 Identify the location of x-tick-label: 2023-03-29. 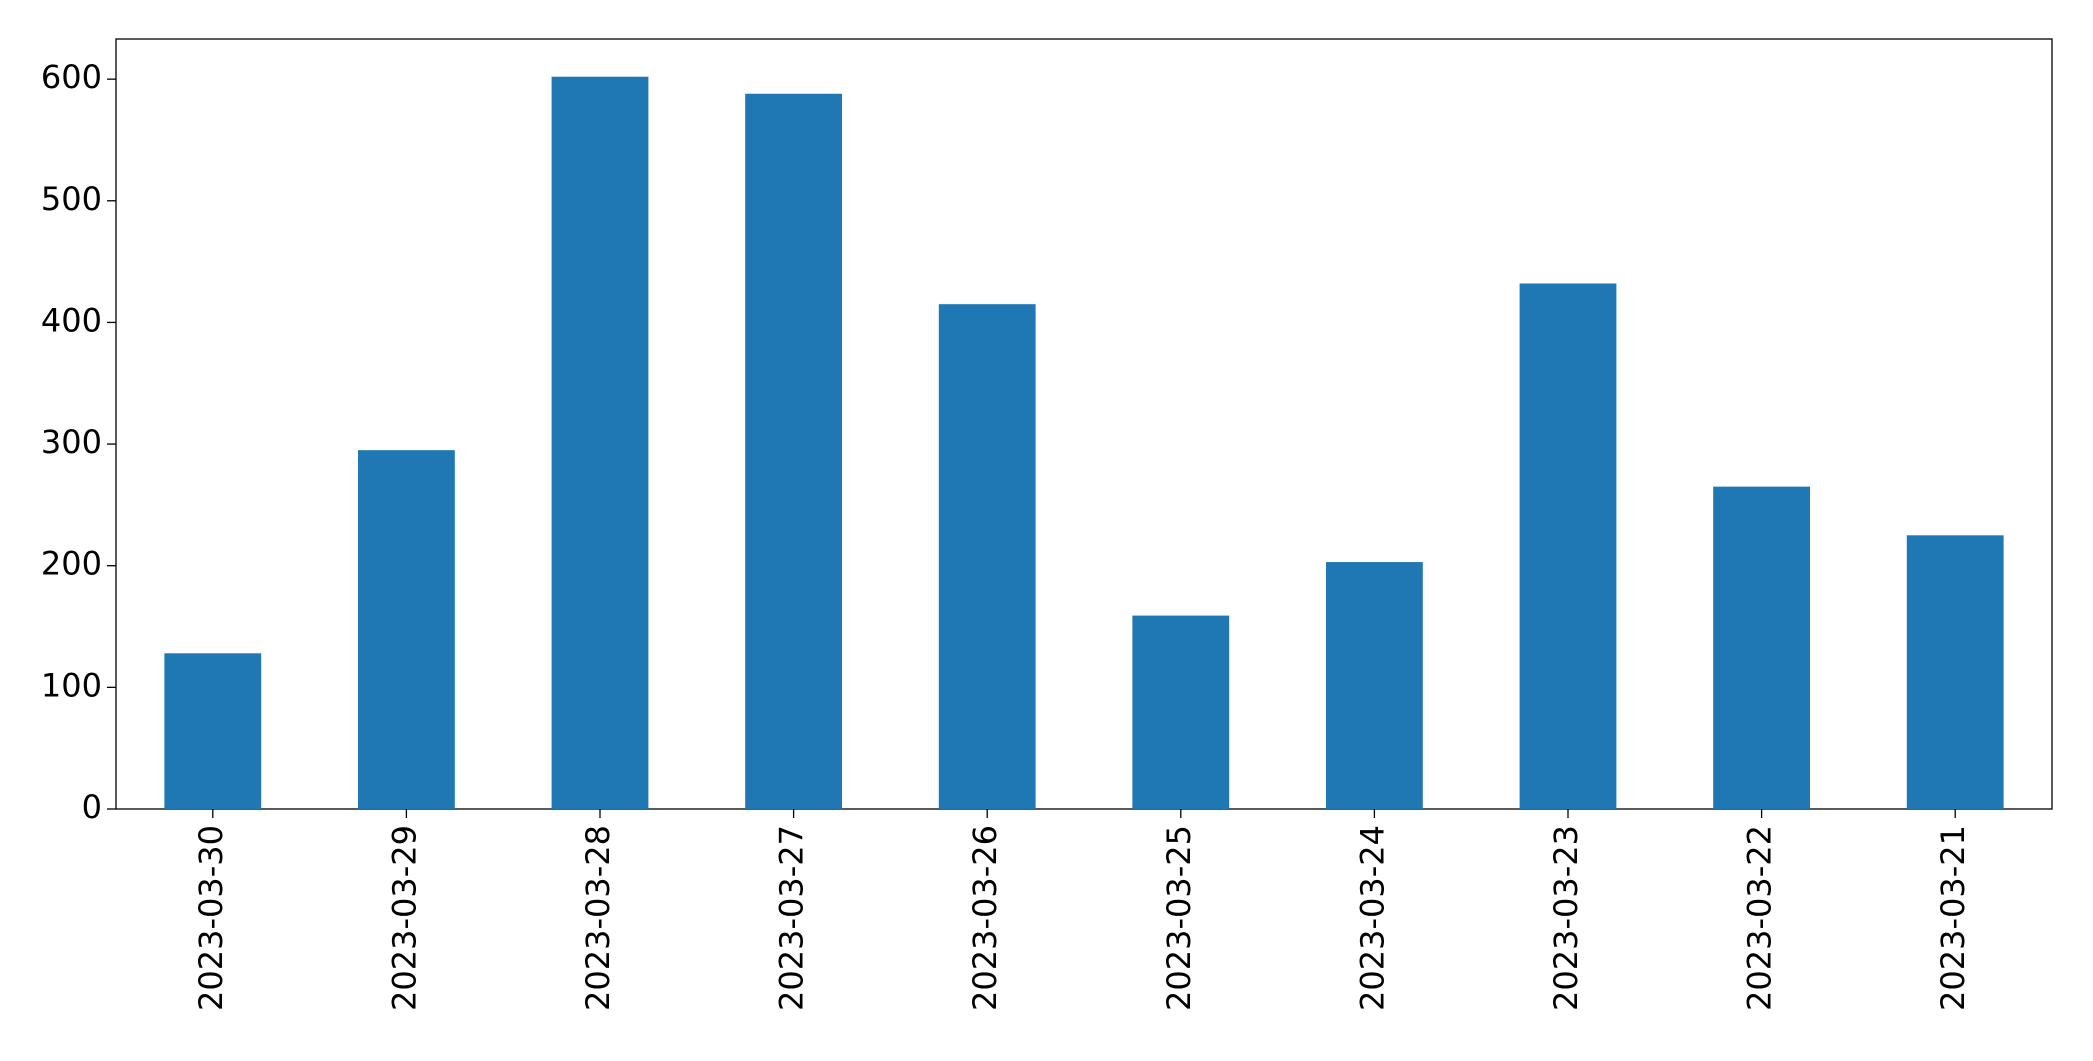
(404, 918).